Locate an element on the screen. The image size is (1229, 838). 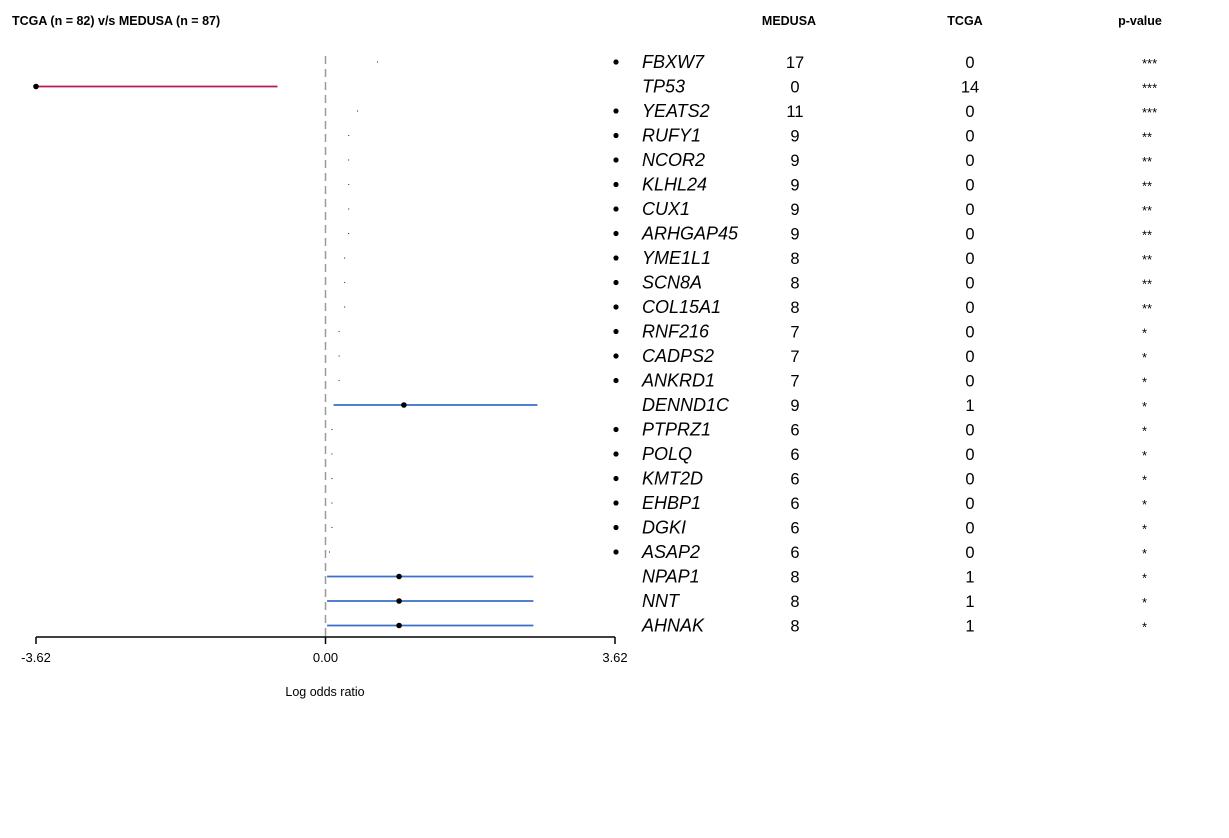
gene-name: NPAP1 is located at coordinates (671, 577).